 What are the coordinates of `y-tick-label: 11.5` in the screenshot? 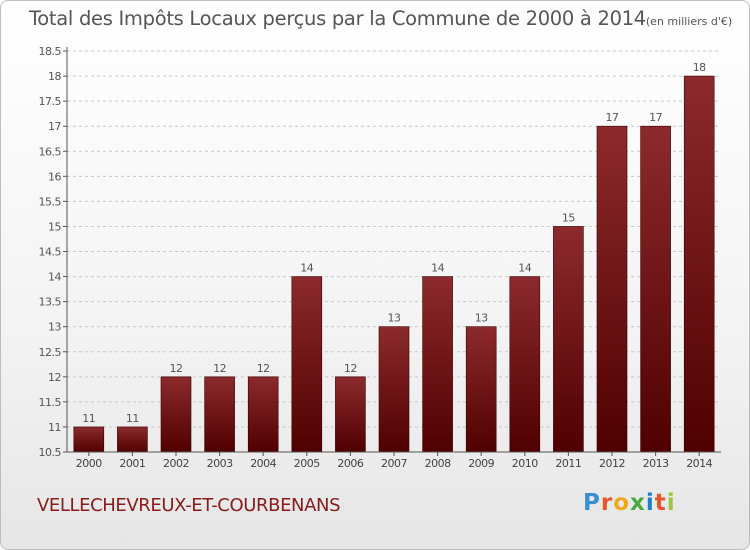 It's located at (50, 402).